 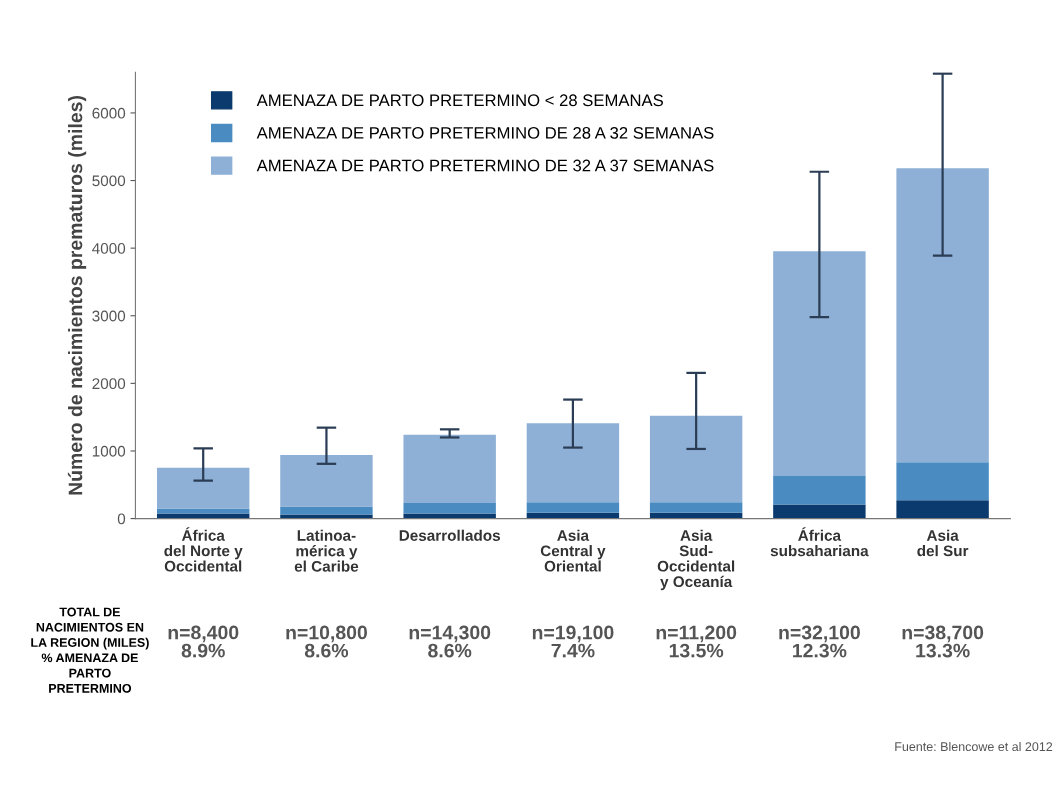 I want to click on text: n=8,400 8.9%, so click(x=203, y=641).